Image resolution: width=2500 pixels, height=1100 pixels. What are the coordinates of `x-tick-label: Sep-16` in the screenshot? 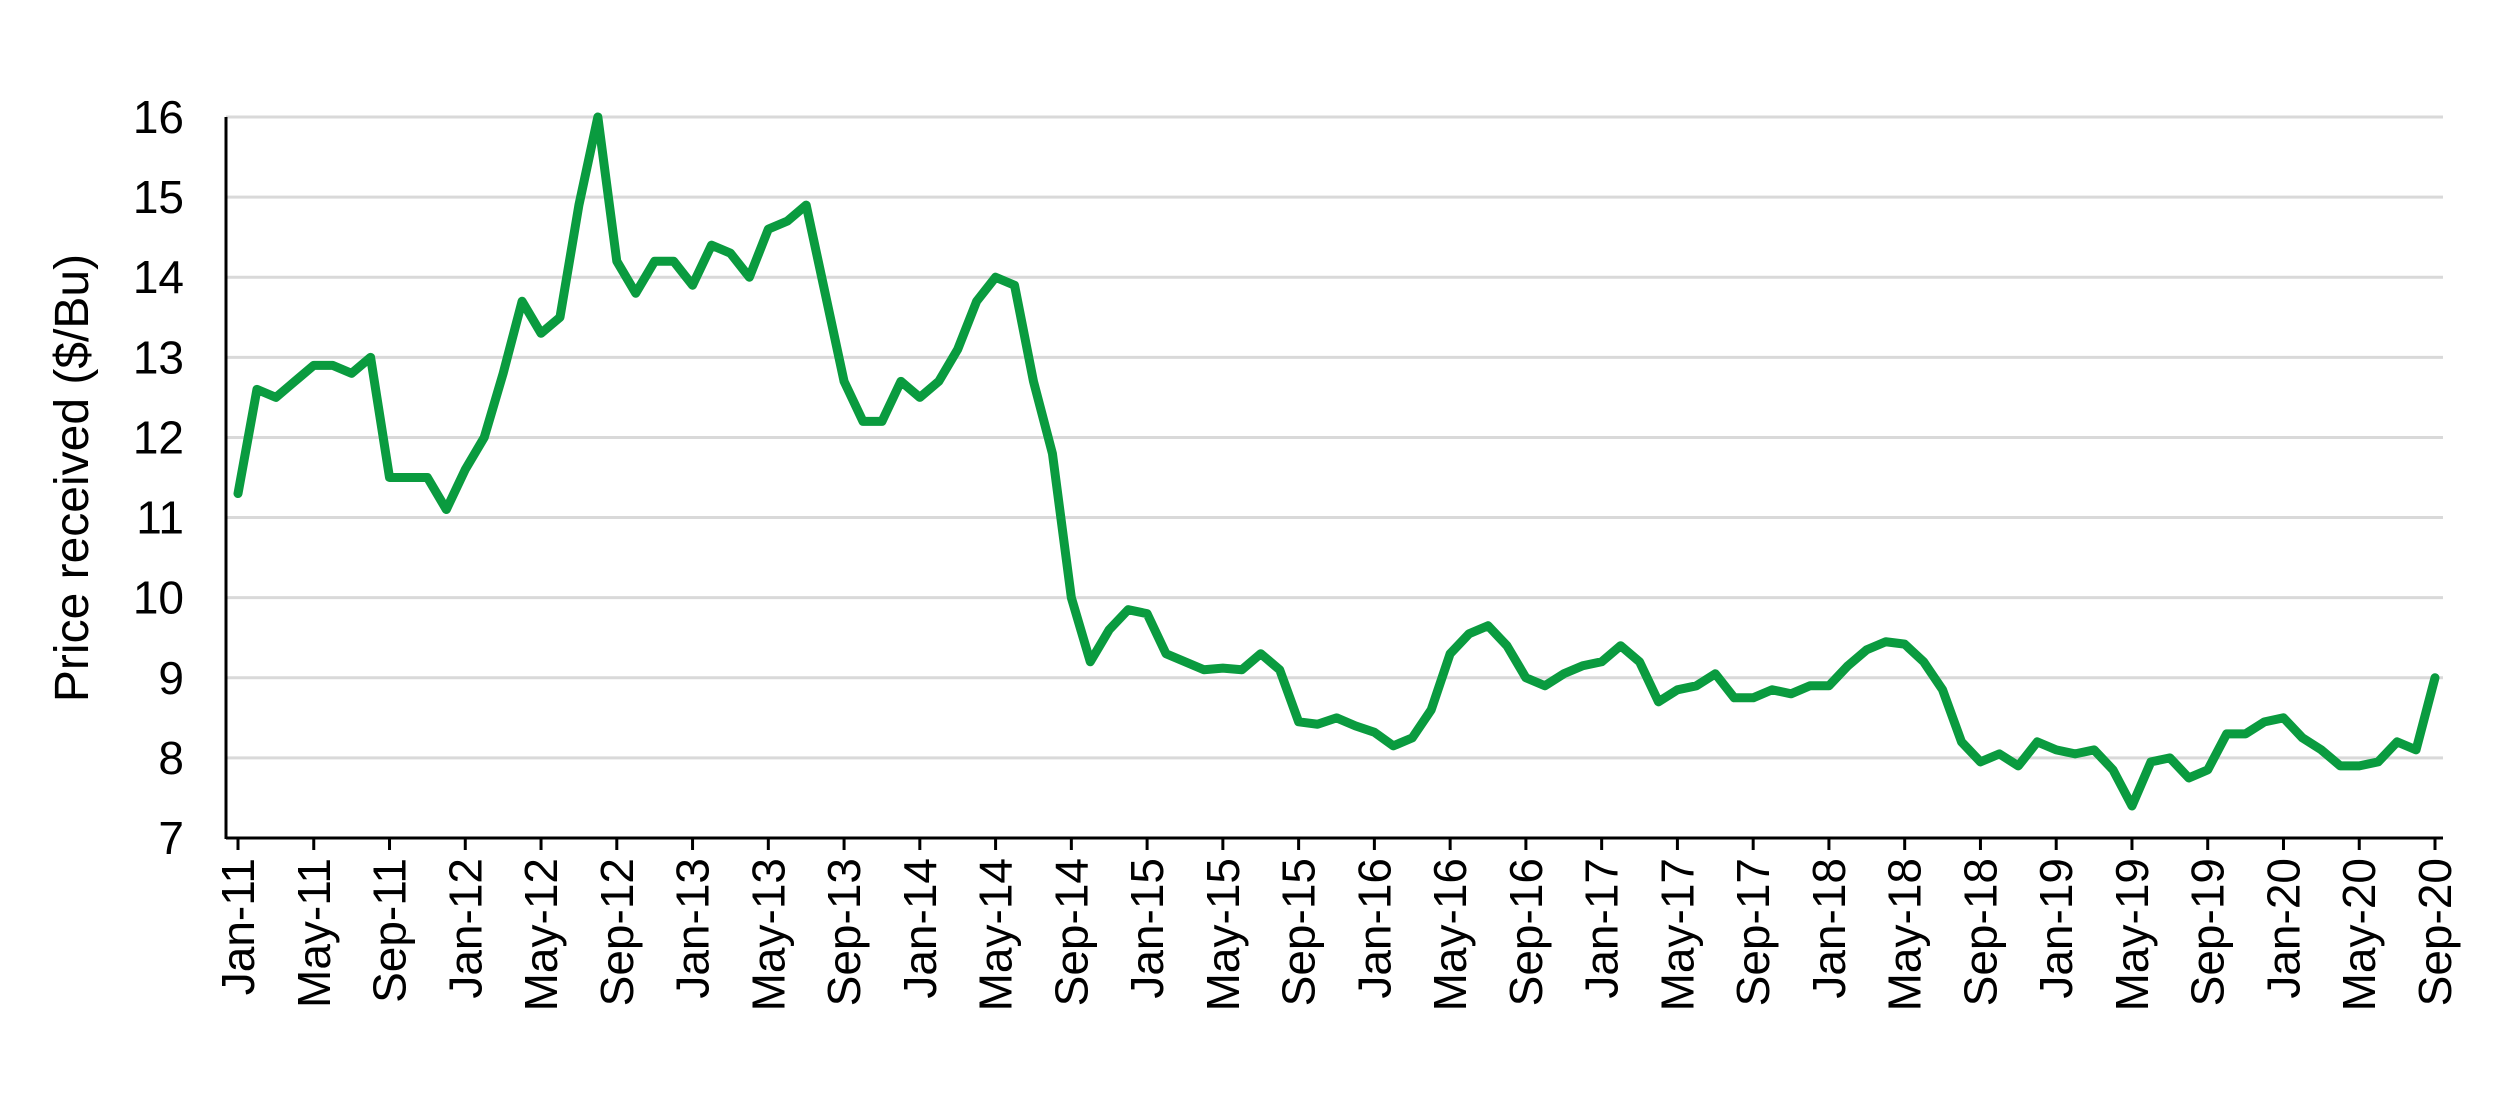 It's located at (1526, 932).